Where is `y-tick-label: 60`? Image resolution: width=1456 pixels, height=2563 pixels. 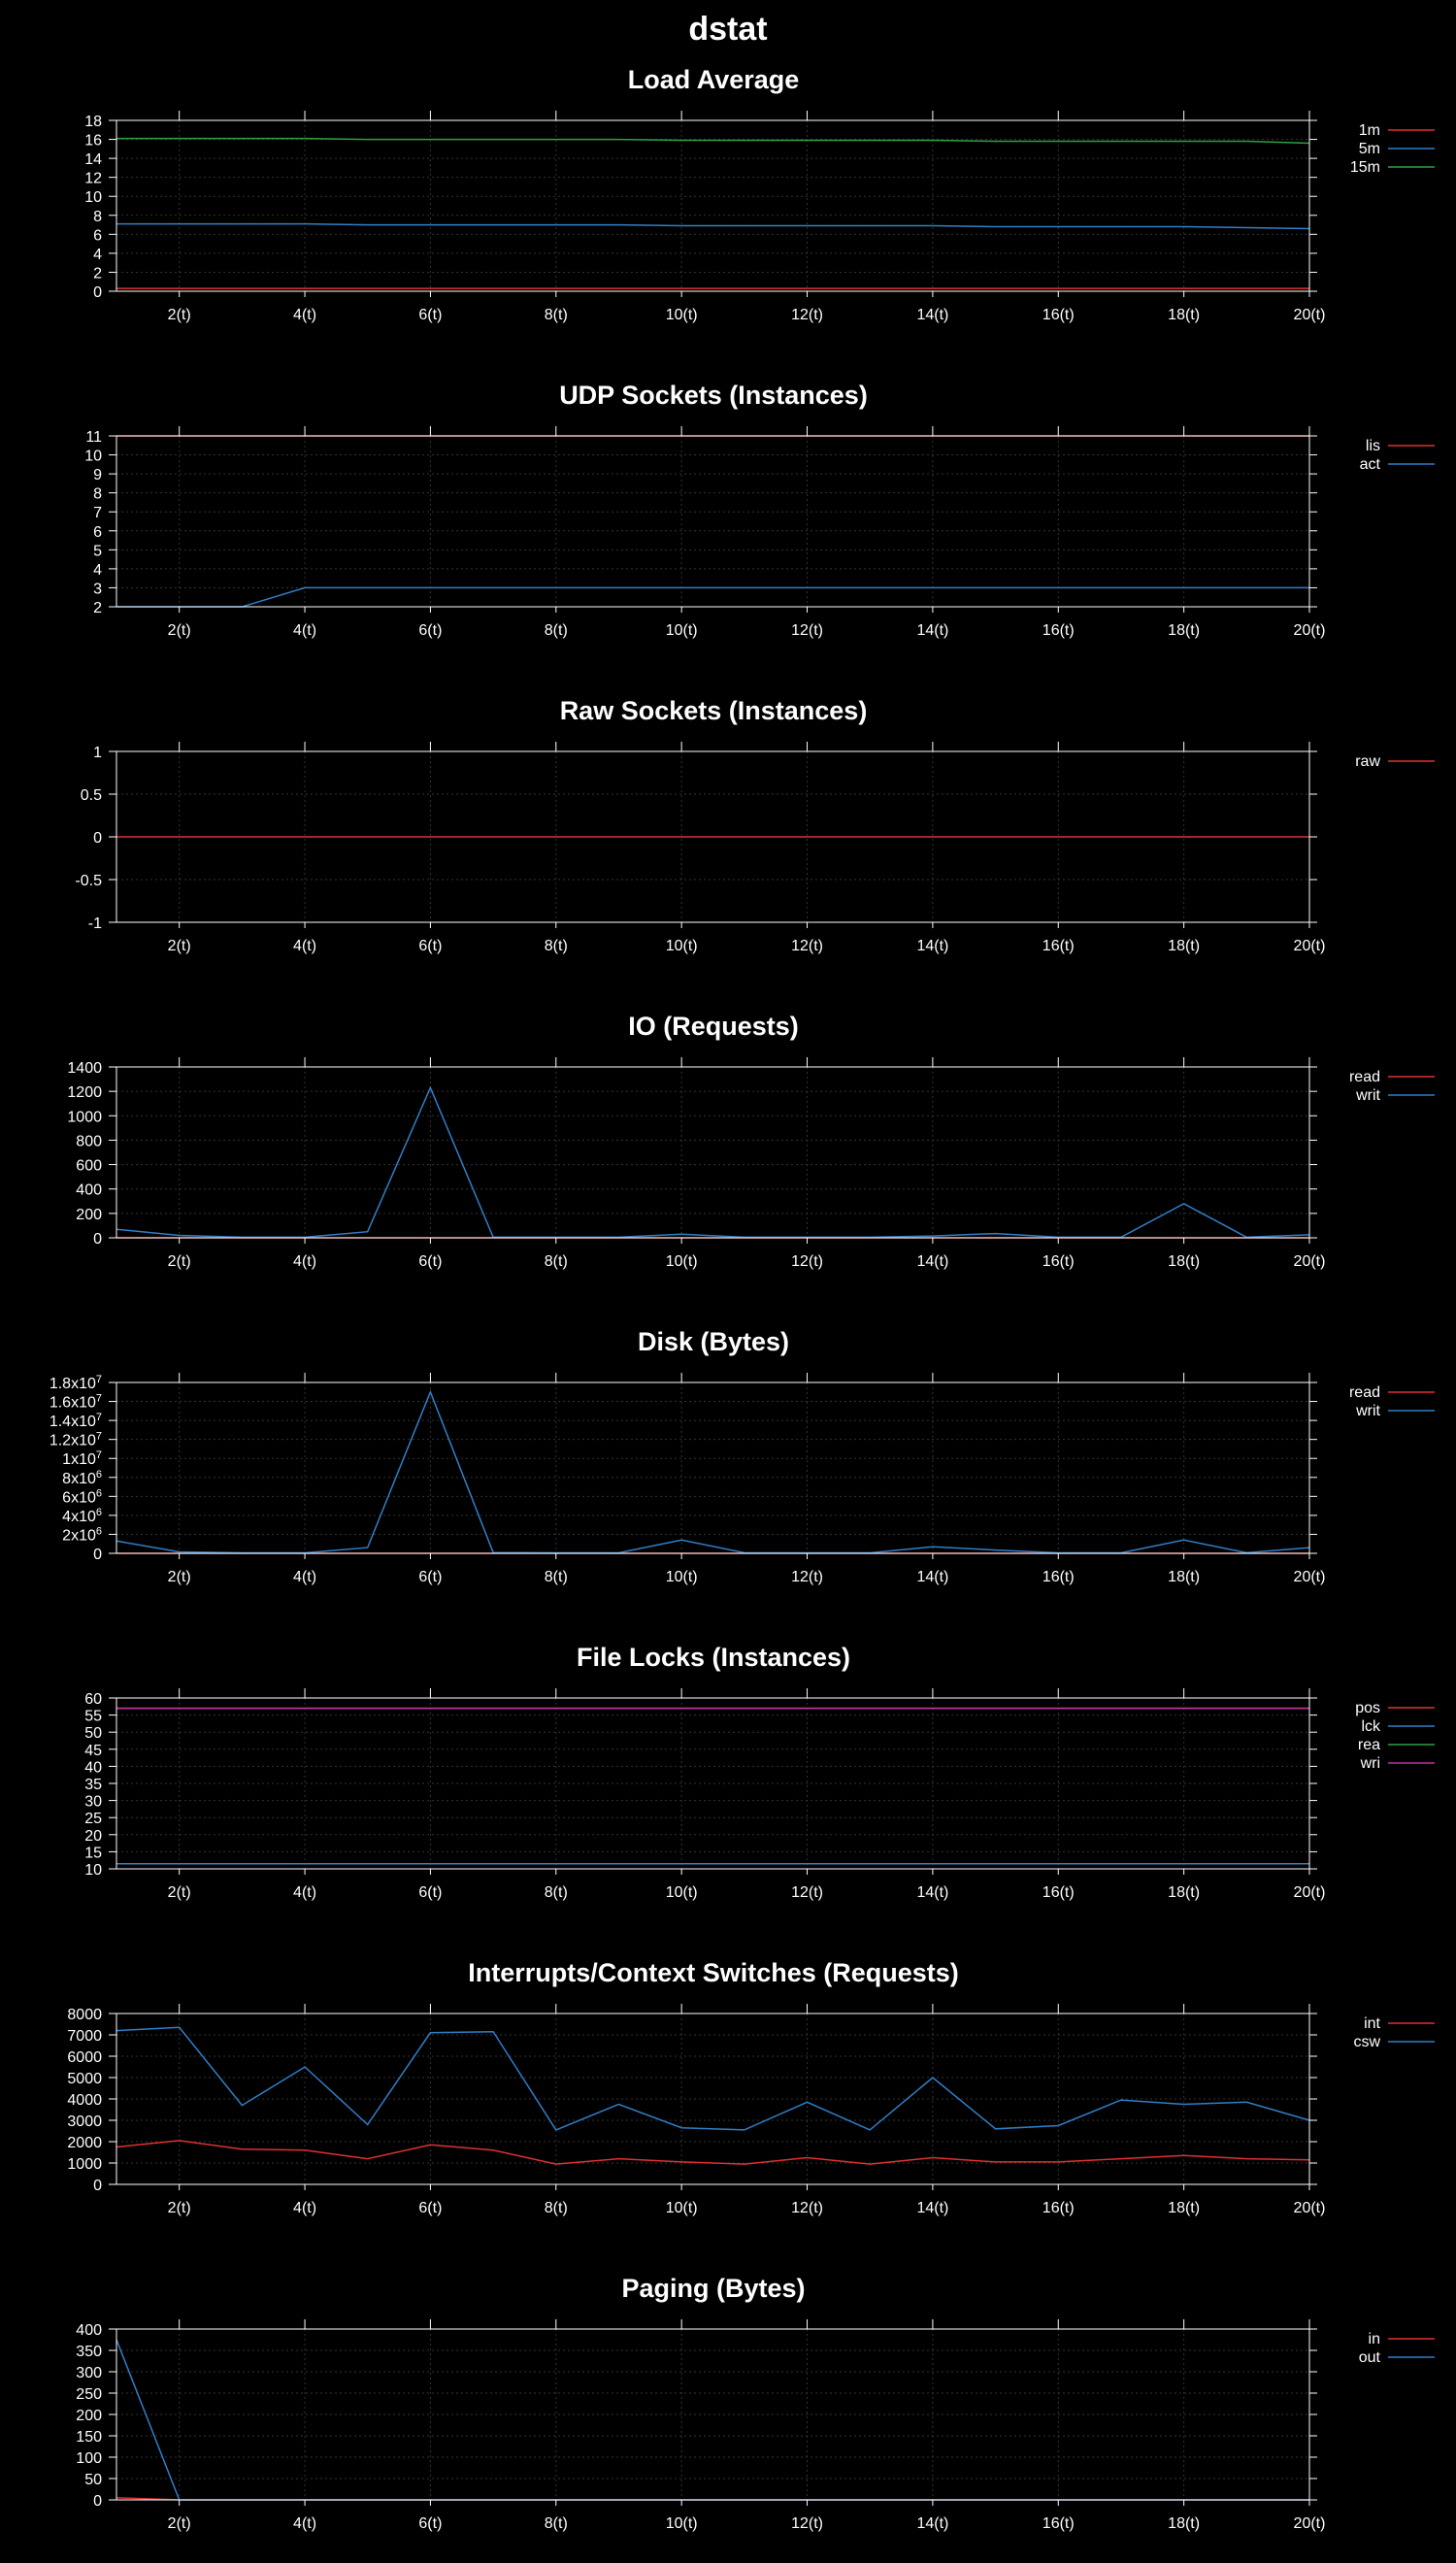
y-tick-label: 60 is located at coordinates (93, 1699).